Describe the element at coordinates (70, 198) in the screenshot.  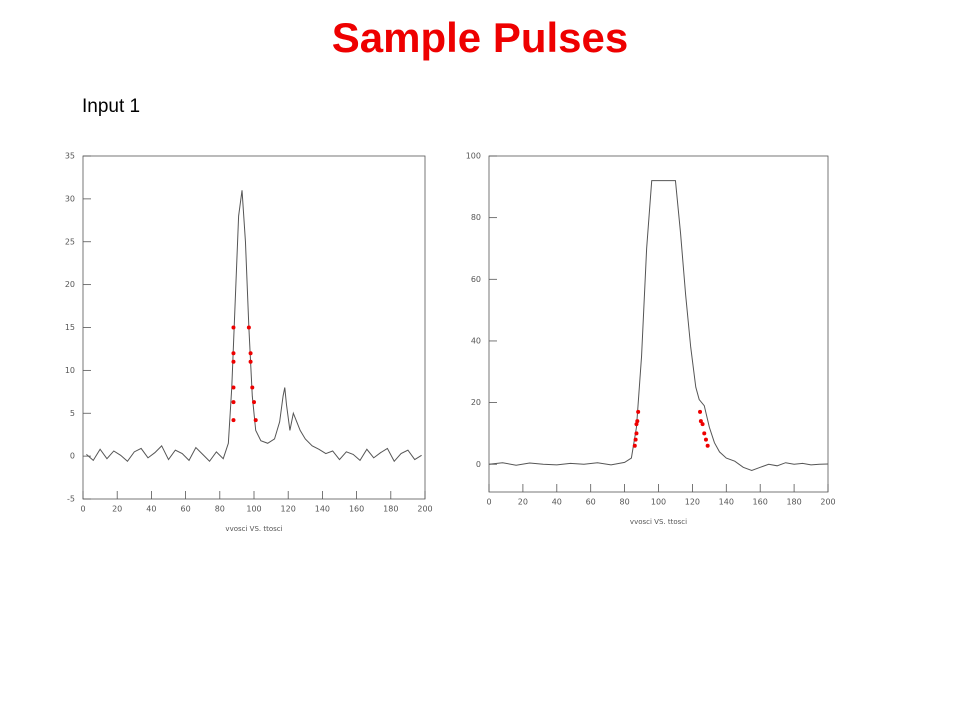
I see `y-tick-label: 30` at that location.